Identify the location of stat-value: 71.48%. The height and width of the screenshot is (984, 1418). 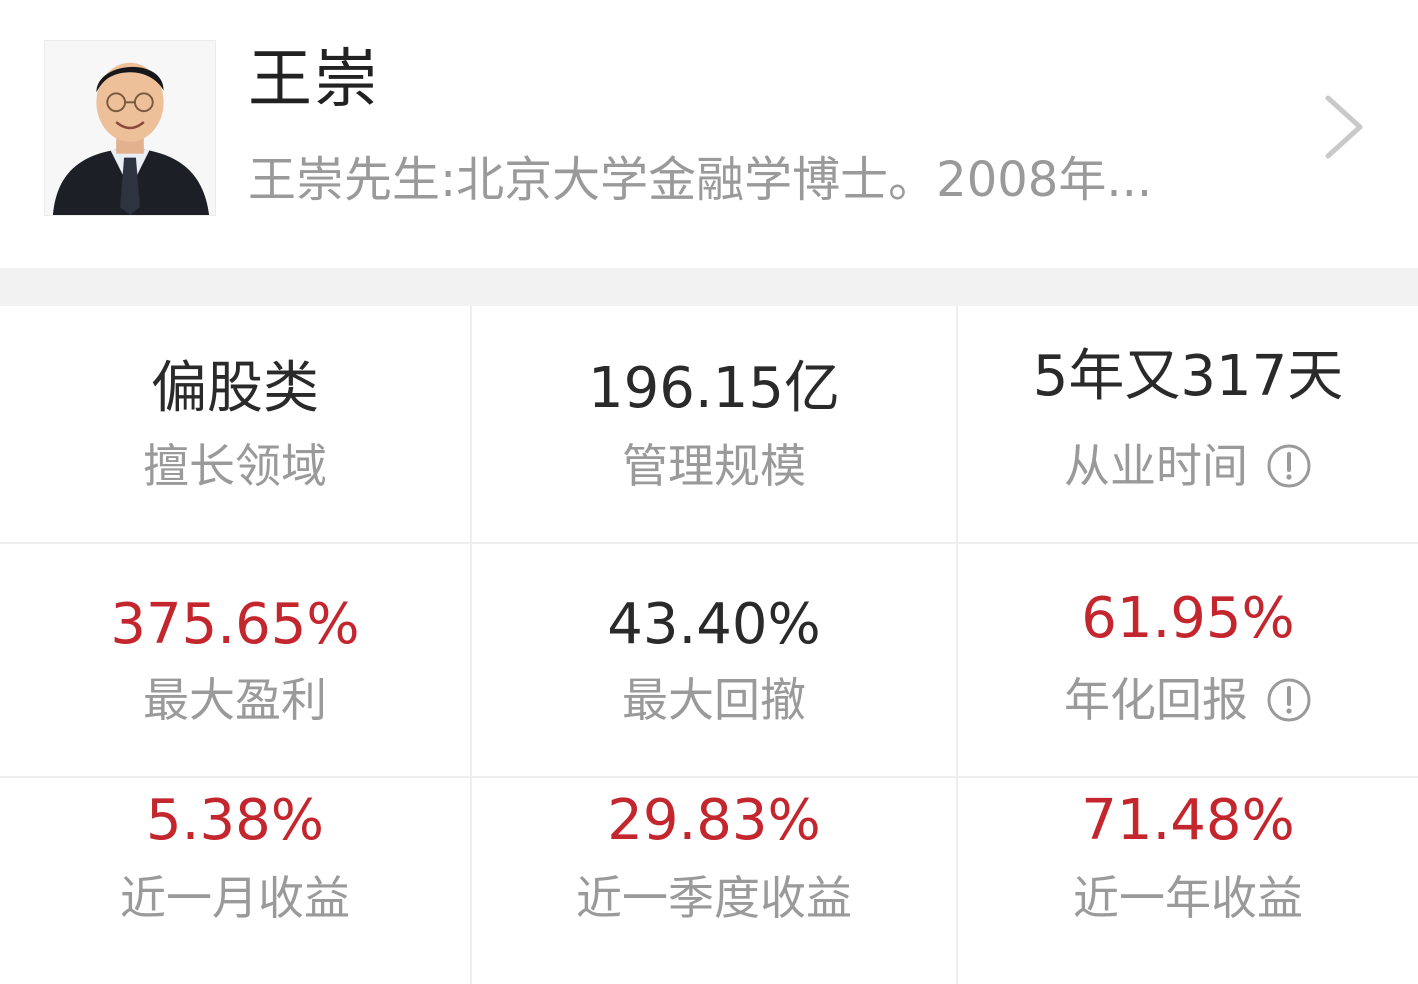
(1188, 820).